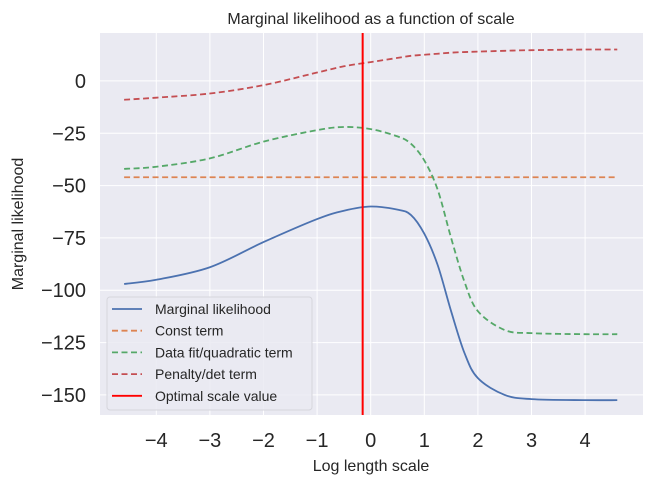  I want to click on y-tick-label: 0, so click(80, 82).